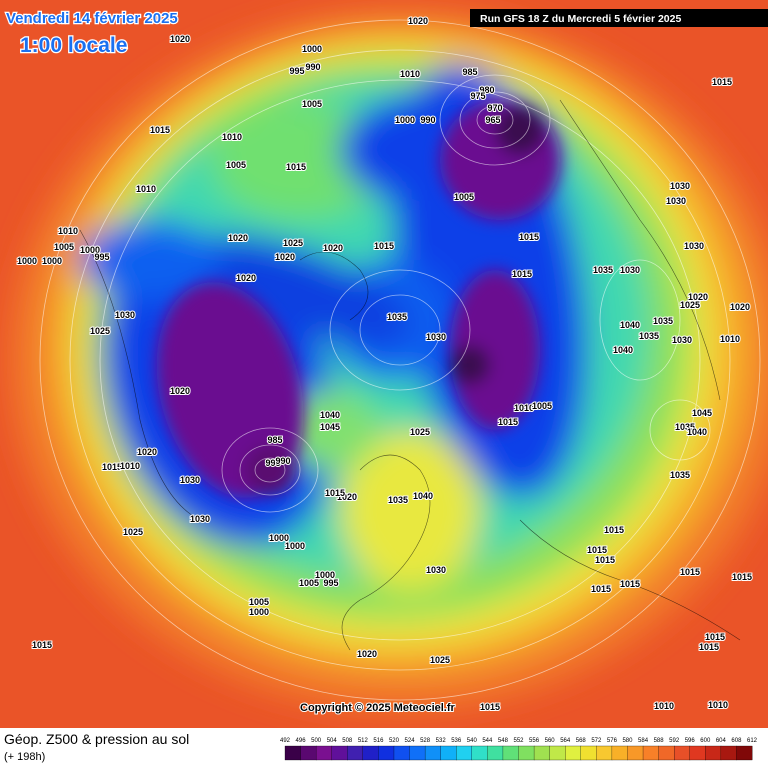 The image size is (768, 773). What do you see at coordinates (721, 741) in the screenshot?
I see `scale-label: 604` at bounding box center [721, 741].